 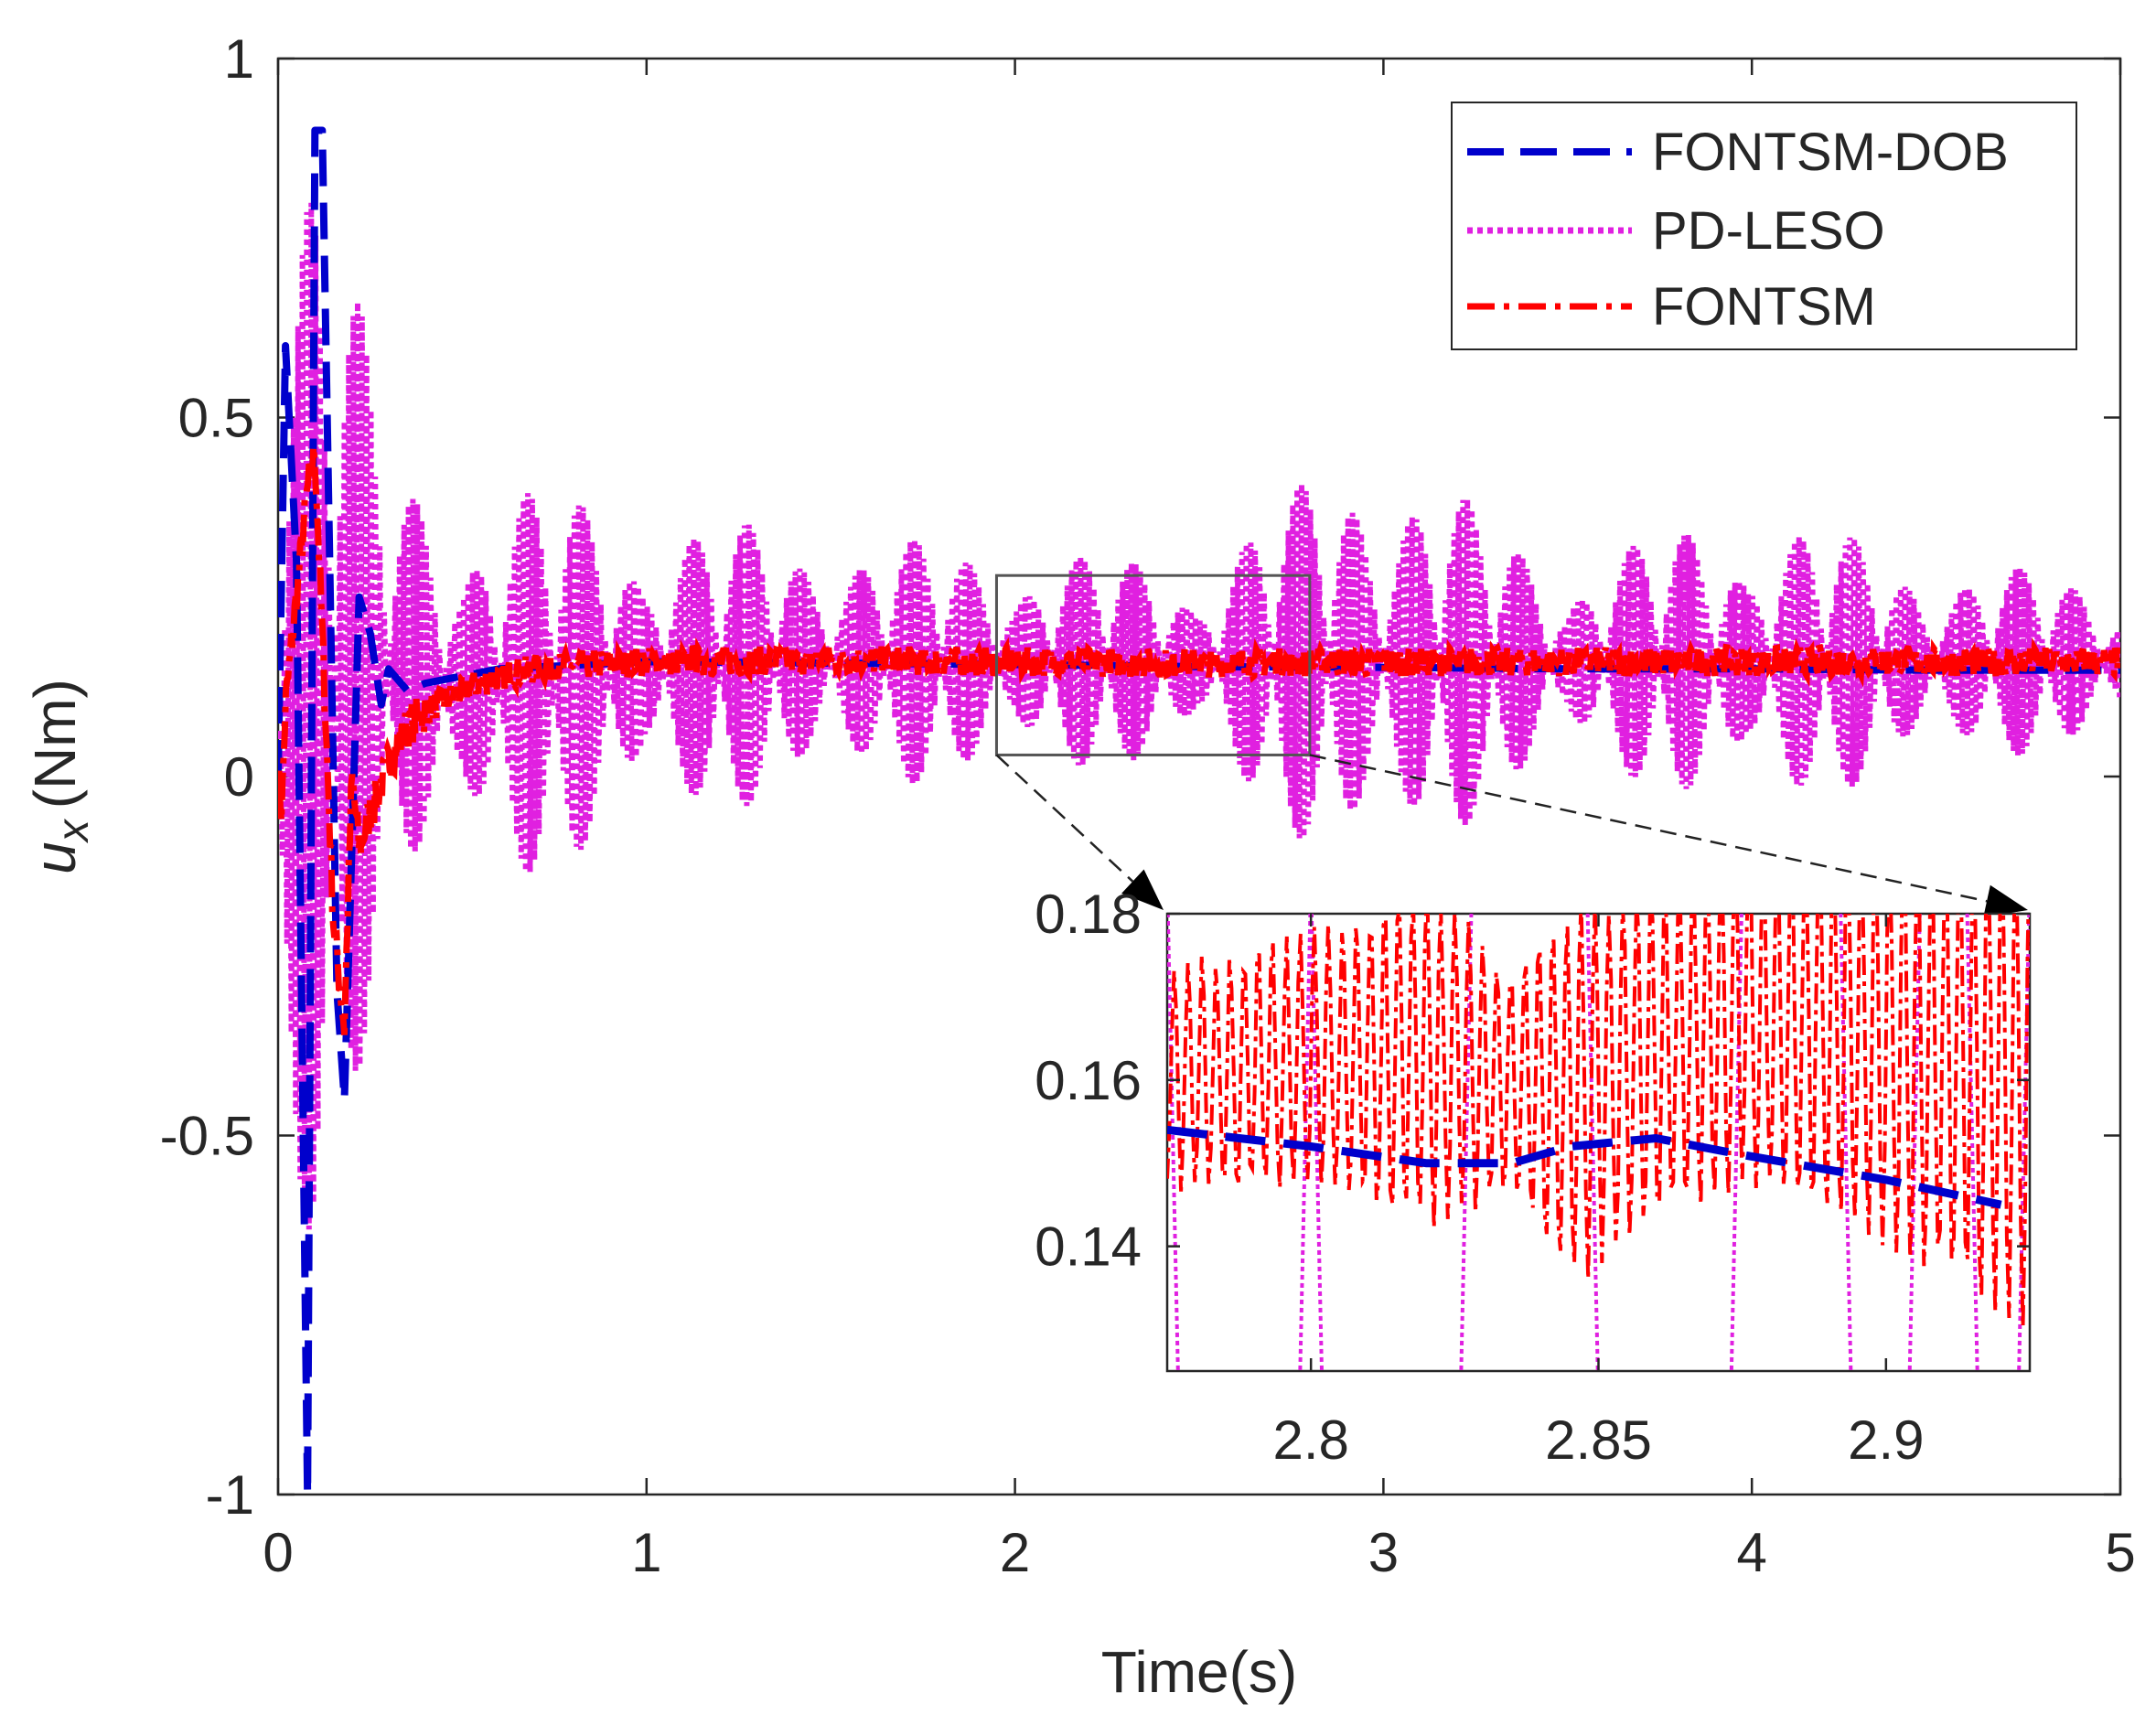 What do you see at coordinates (1199, 1672) in the screenshot?
I see `x-axis-title: Time(s)` at bounding box center [1199, 1672].